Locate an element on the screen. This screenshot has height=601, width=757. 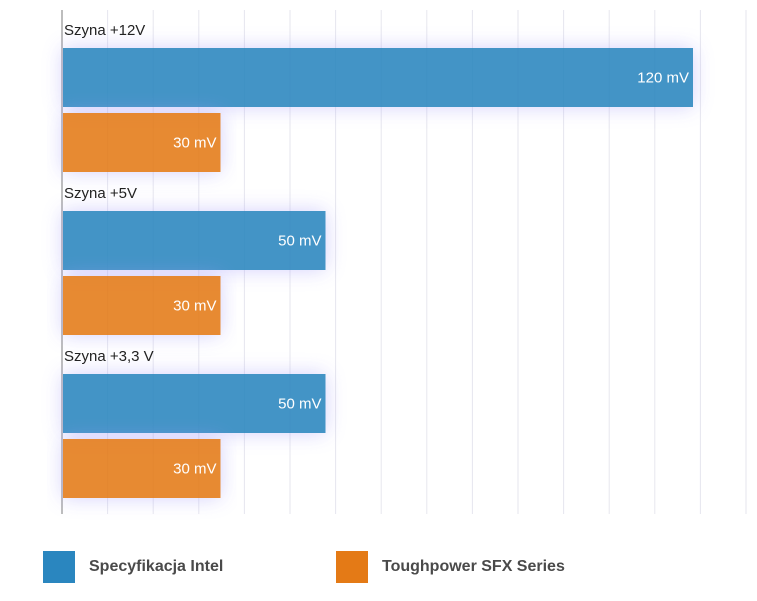
category-label-3-3v: Szyna +3,3 V is located at coordinates (109, 356).